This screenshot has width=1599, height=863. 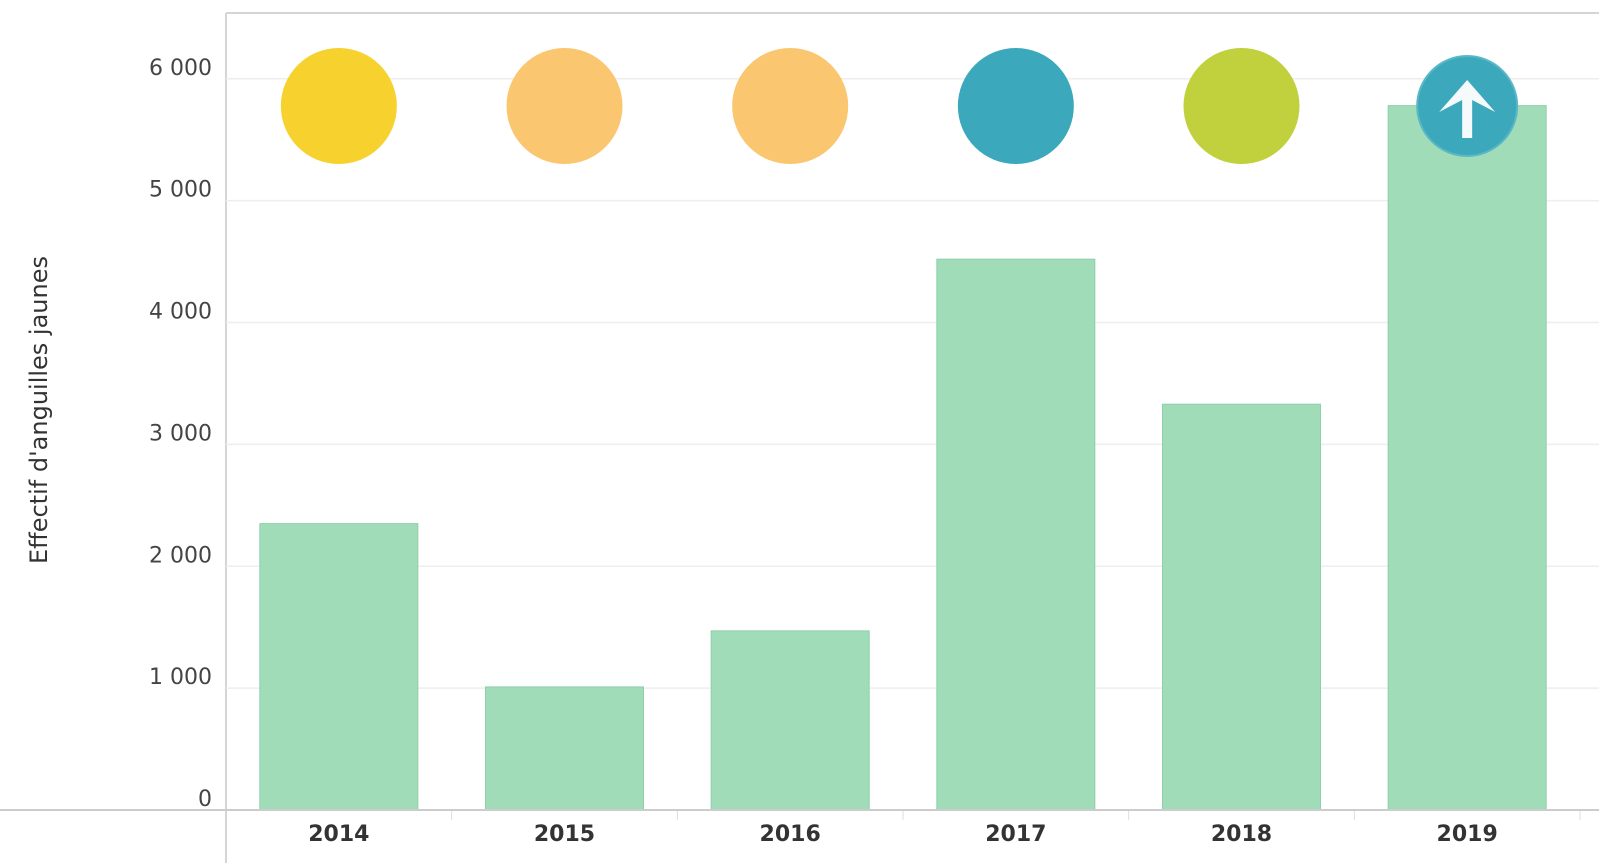 I want to click on y-axis-title: Effectif d'anguilles jaunes, so click(x=39, y=410).